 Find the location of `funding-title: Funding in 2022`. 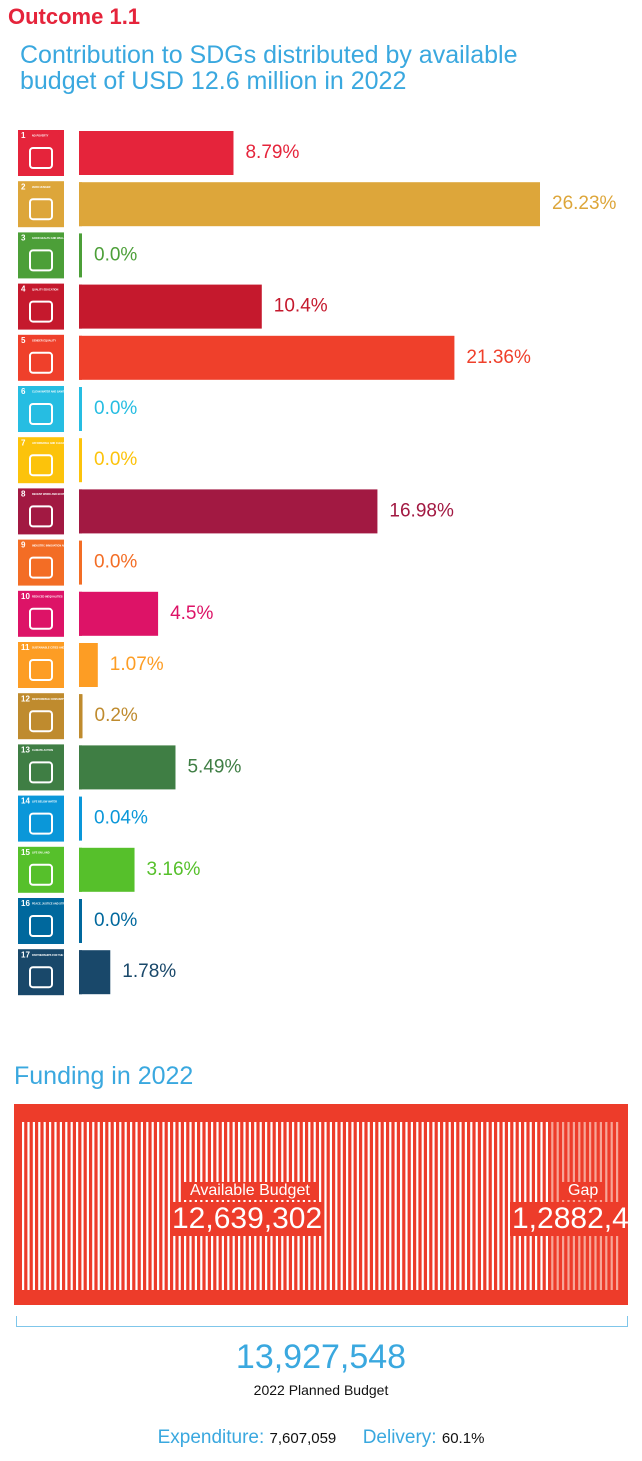

funding-title: Funding in 2022 is located at coordinates (104, 1076).